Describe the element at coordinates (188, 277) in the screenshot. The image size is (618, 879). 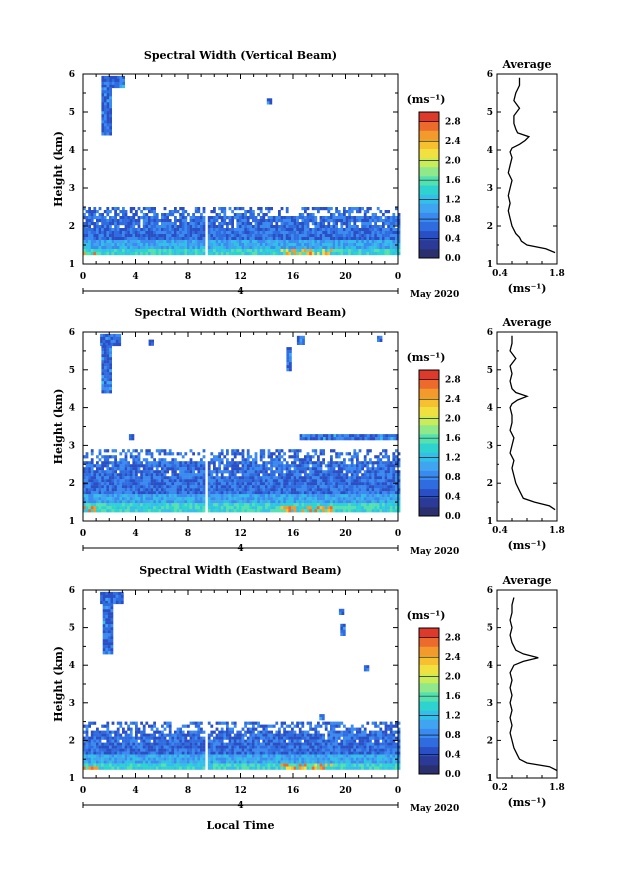
I see `x-tick-label: 8` at that location.